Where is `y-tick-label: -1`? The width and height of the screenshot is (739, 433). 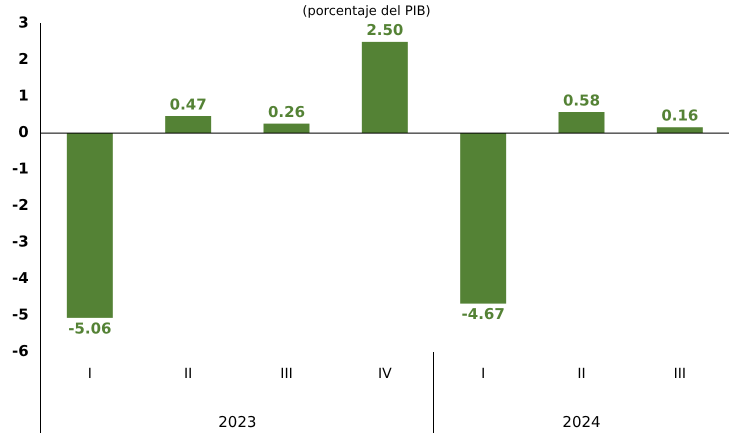
y-tick-label: -1 is located at coordinates (20, 169).